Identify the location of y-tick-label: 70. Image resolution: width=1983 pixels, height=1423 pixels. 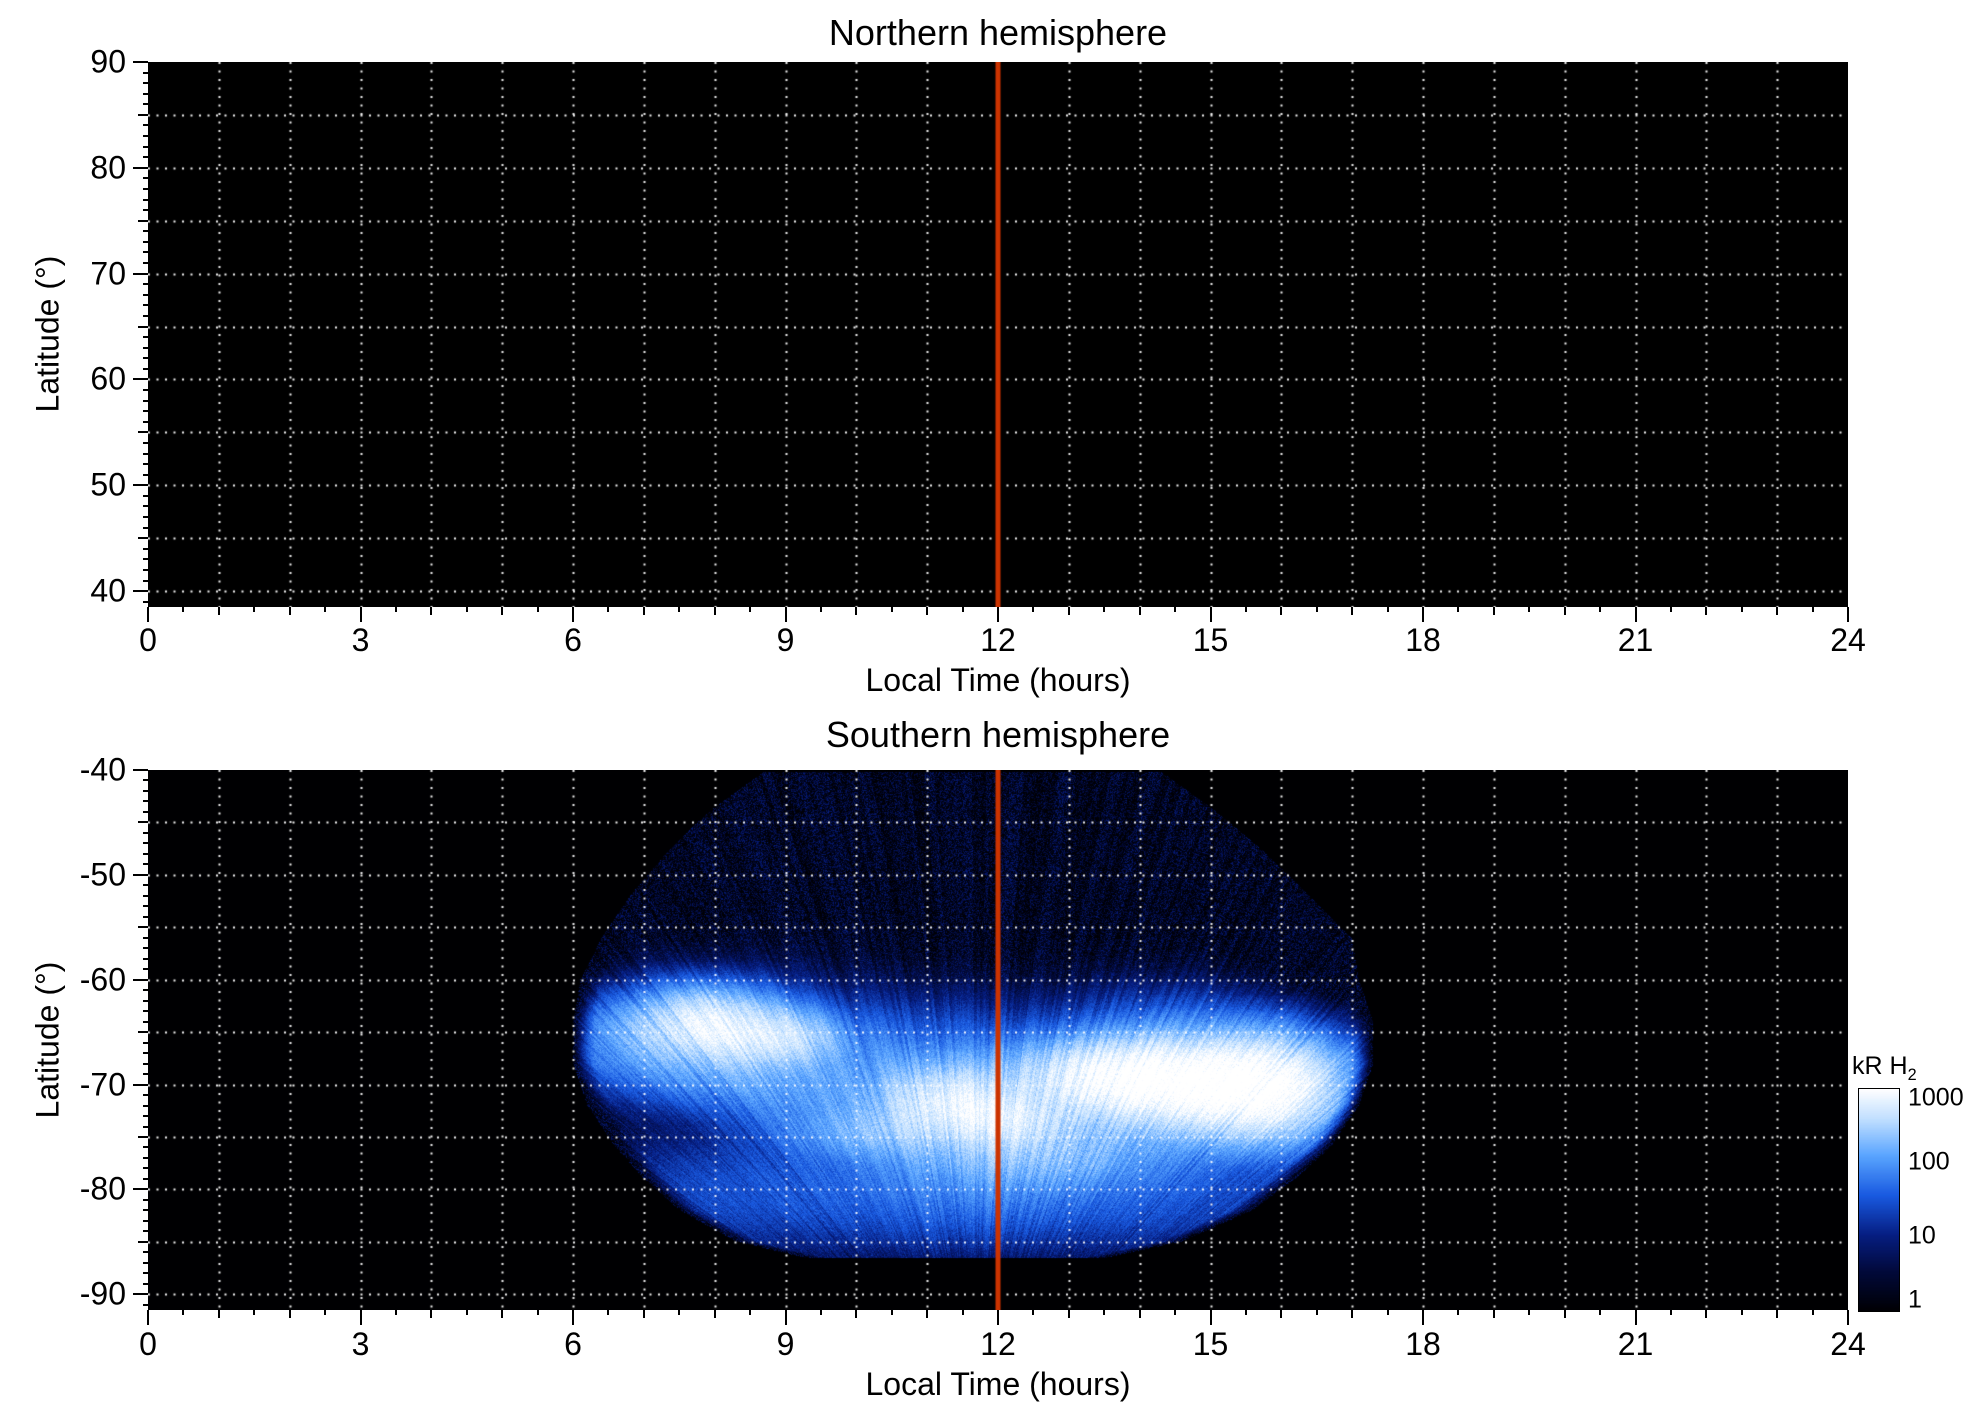
(108, 273).